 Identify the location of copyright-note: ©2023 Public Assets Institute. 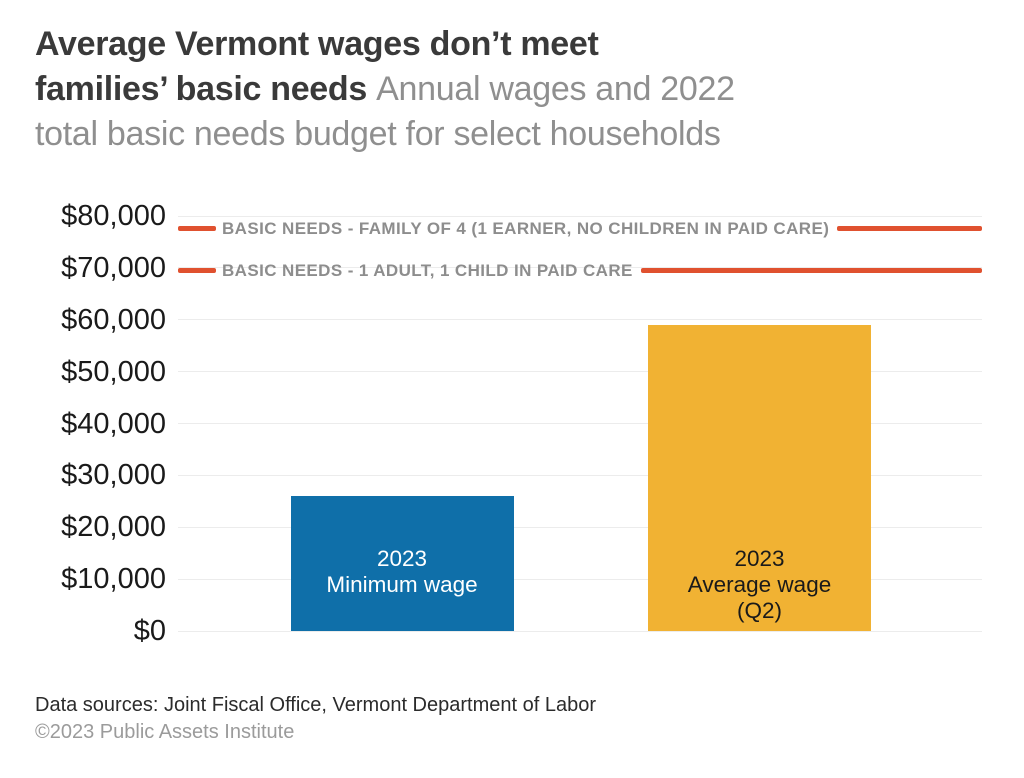
(165, 732).